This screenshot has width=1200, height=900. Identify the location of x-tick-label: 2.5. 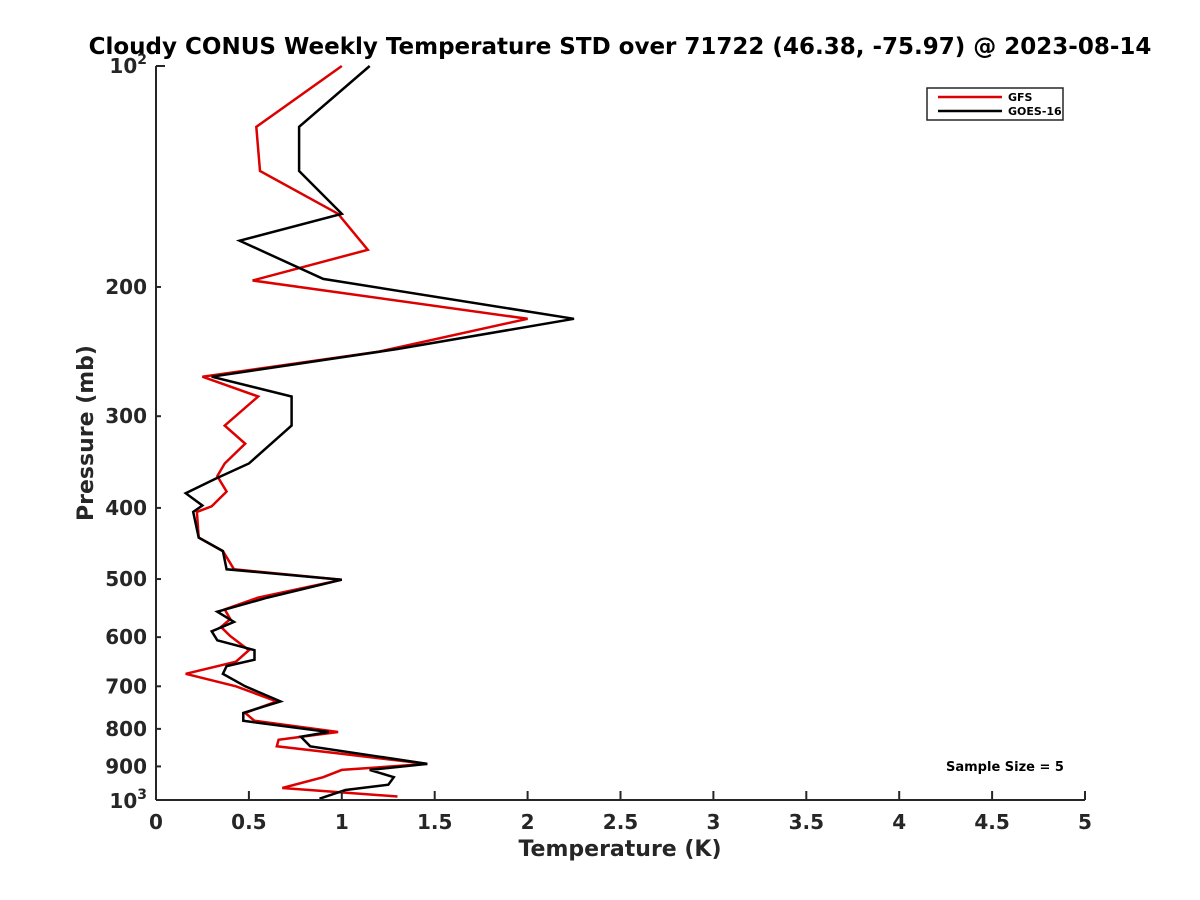
(620, 822).